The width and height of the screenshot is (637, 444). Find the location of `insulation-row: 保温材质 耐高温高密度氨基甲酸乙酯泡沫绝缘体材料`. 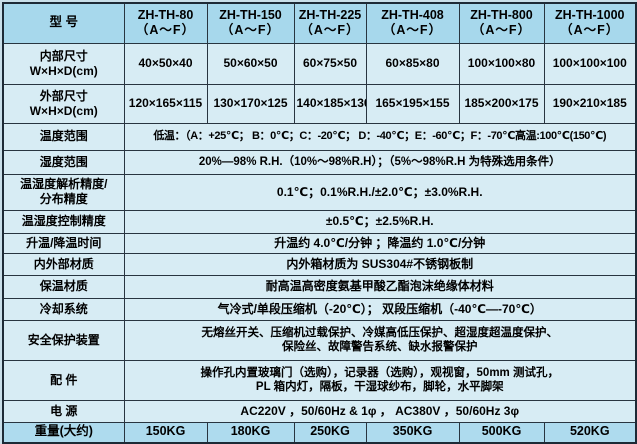

insulation-row: 保温材质 耐高温高密度氨基甲酸乙酯泡沫绝缘体材料 is located at coordinates (319, 286).